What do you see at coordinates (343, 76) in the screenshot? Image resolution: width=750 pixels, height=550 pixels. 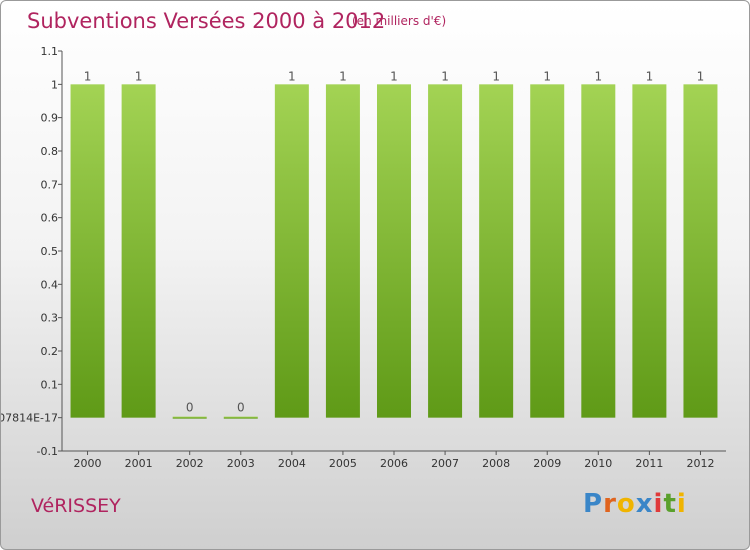 I see `data-label-2005: 1` at bounding box center [343, 76].